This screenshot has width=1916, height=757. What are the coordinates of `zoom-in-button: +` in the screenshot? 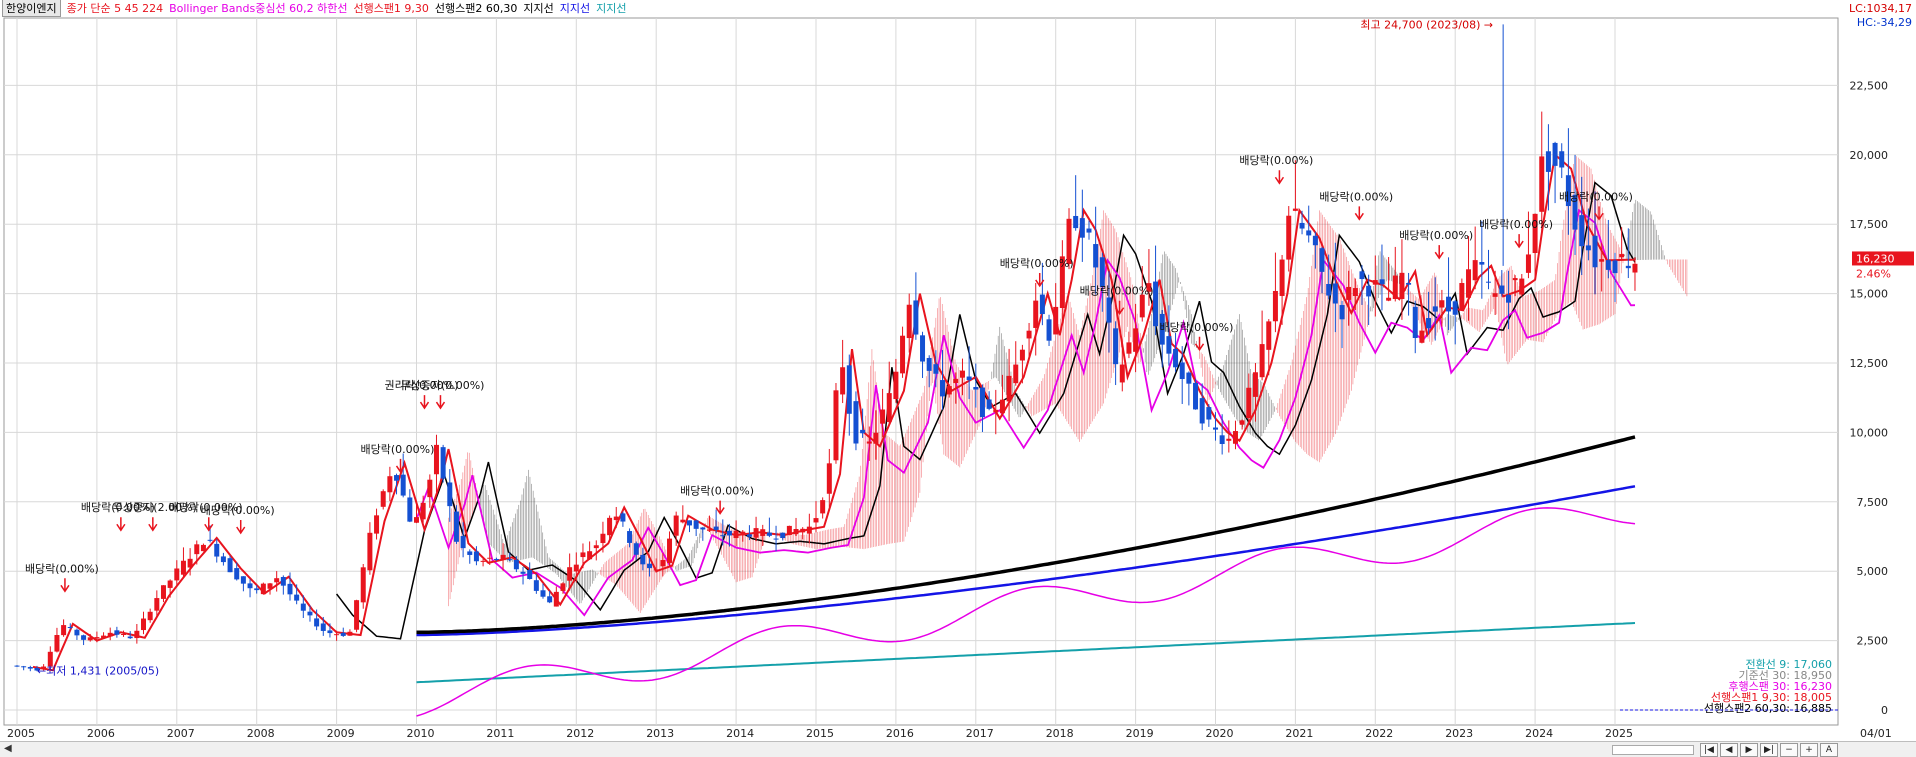 It's located at (1809, 750).